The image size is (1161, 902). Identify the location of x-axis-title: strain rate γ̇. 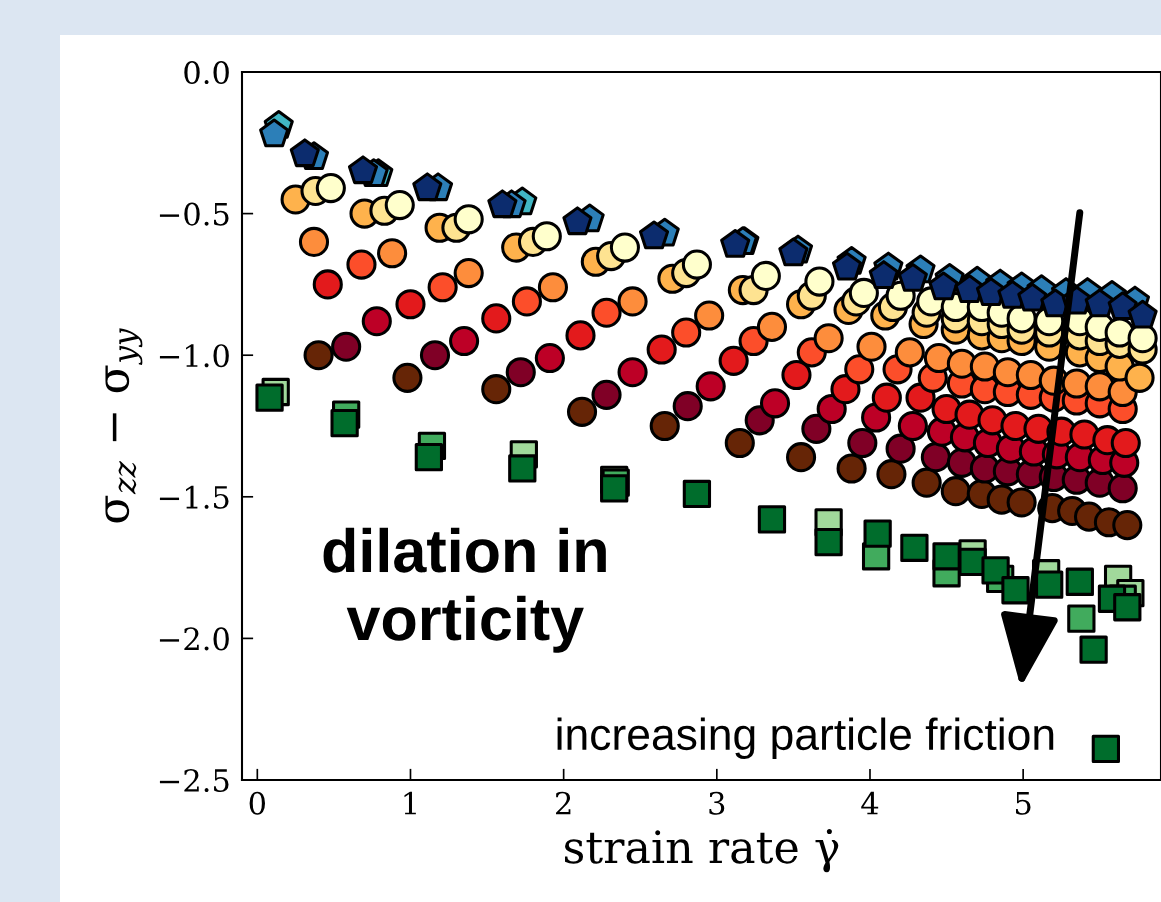
(702, 851).